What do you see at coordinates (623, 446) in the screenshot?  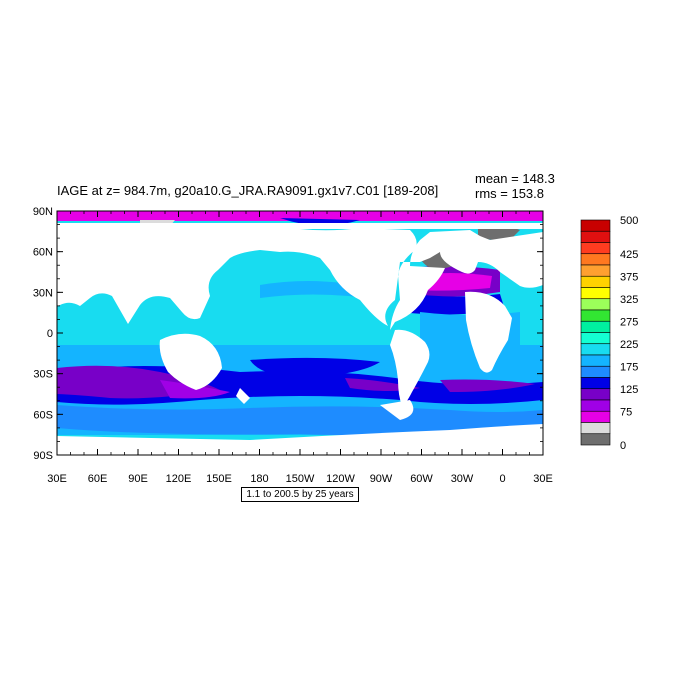 I see `colorbar-label: 0` at bounding box center [623, 446].